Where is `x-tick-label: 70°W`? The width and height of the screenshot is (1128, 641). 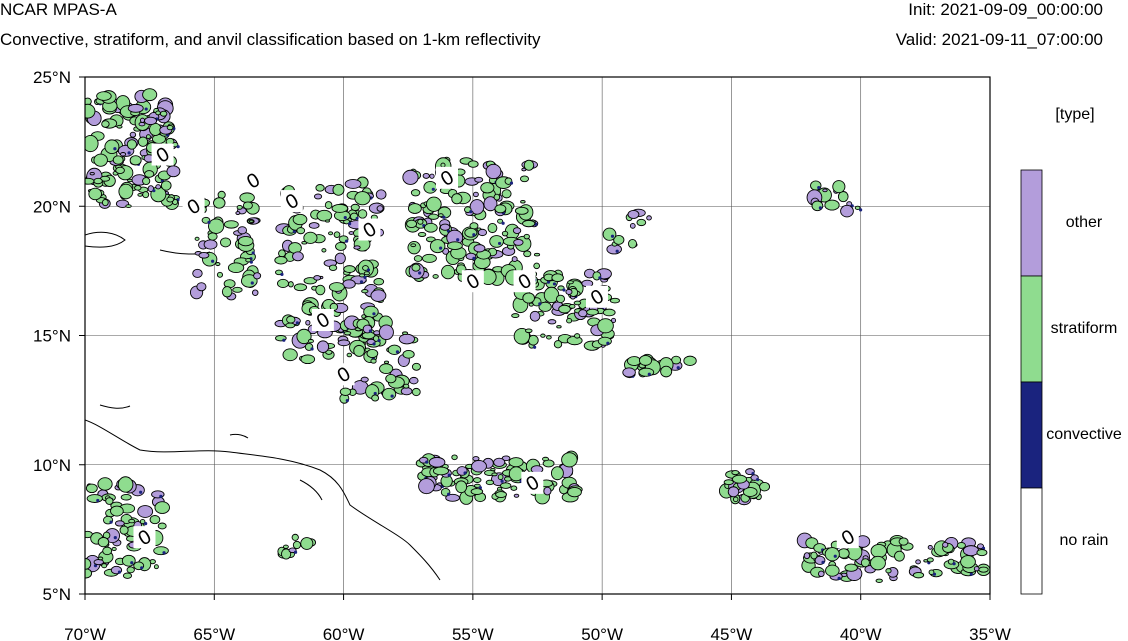 x-tick-label: 70°W is located at coordinates (85, 633).